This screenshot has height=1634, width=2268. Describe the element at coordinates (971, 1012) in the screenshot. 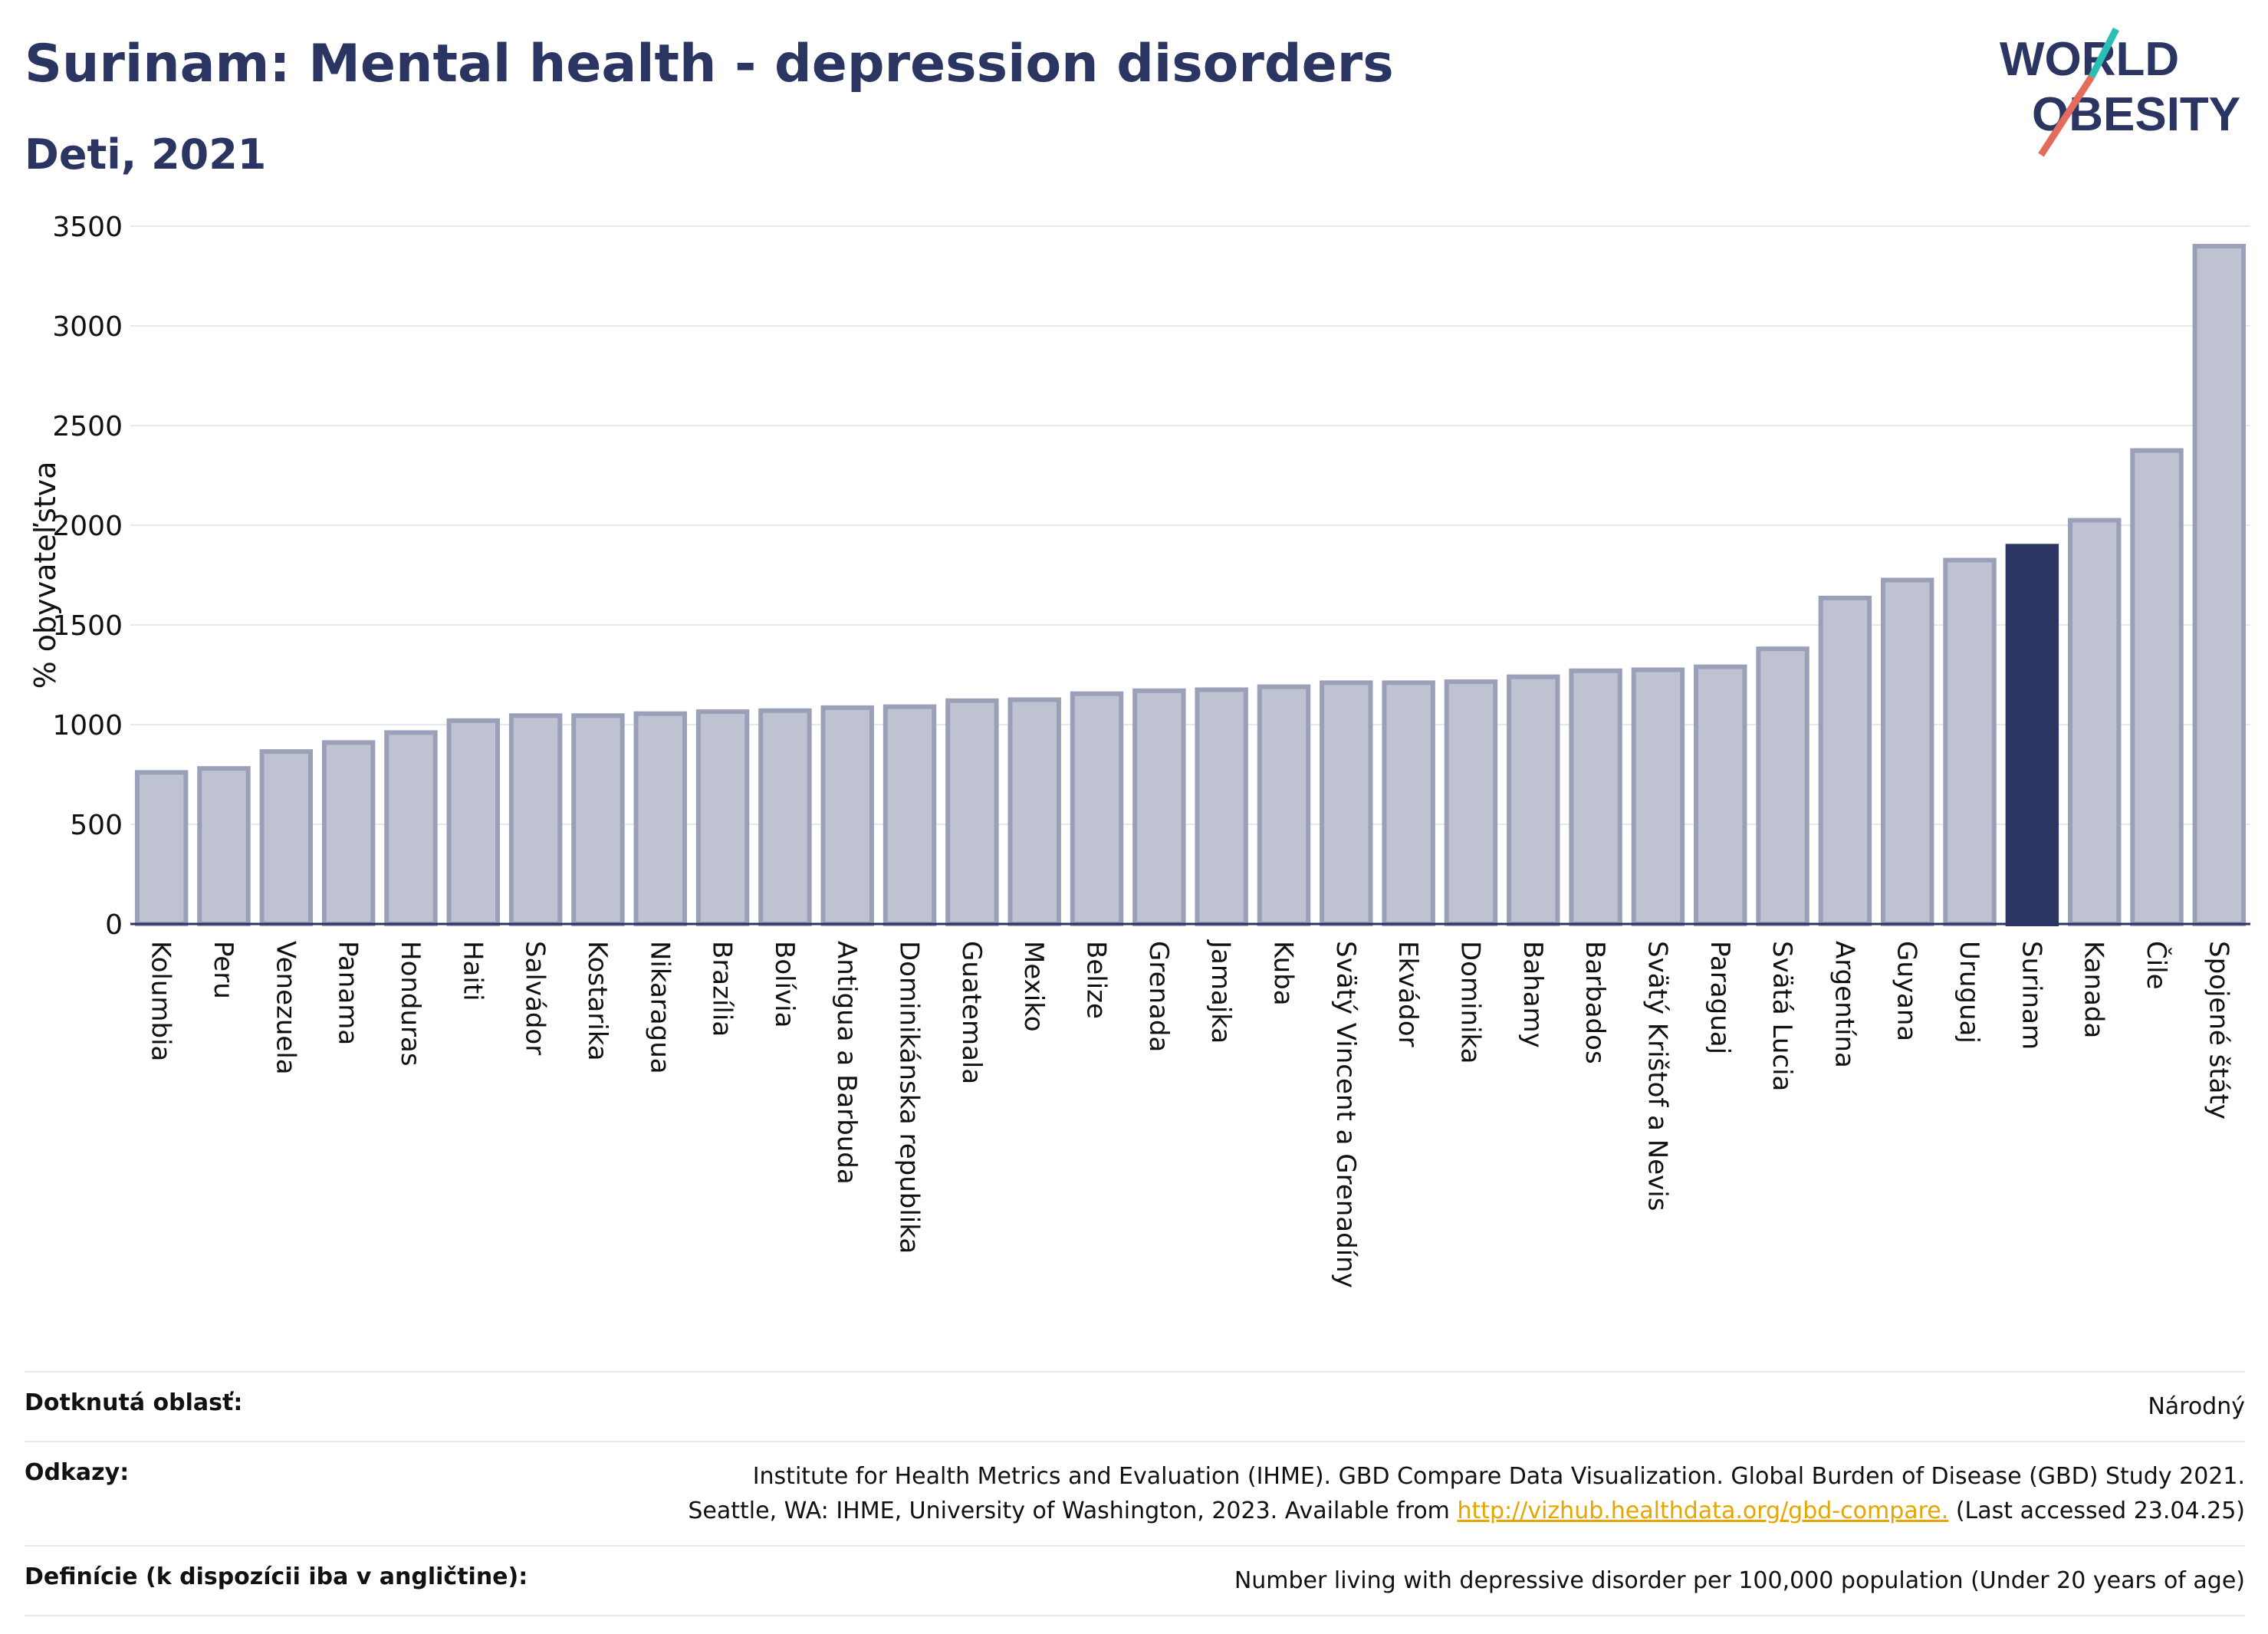

I see `x-tick-label: Guatemala` at that location.